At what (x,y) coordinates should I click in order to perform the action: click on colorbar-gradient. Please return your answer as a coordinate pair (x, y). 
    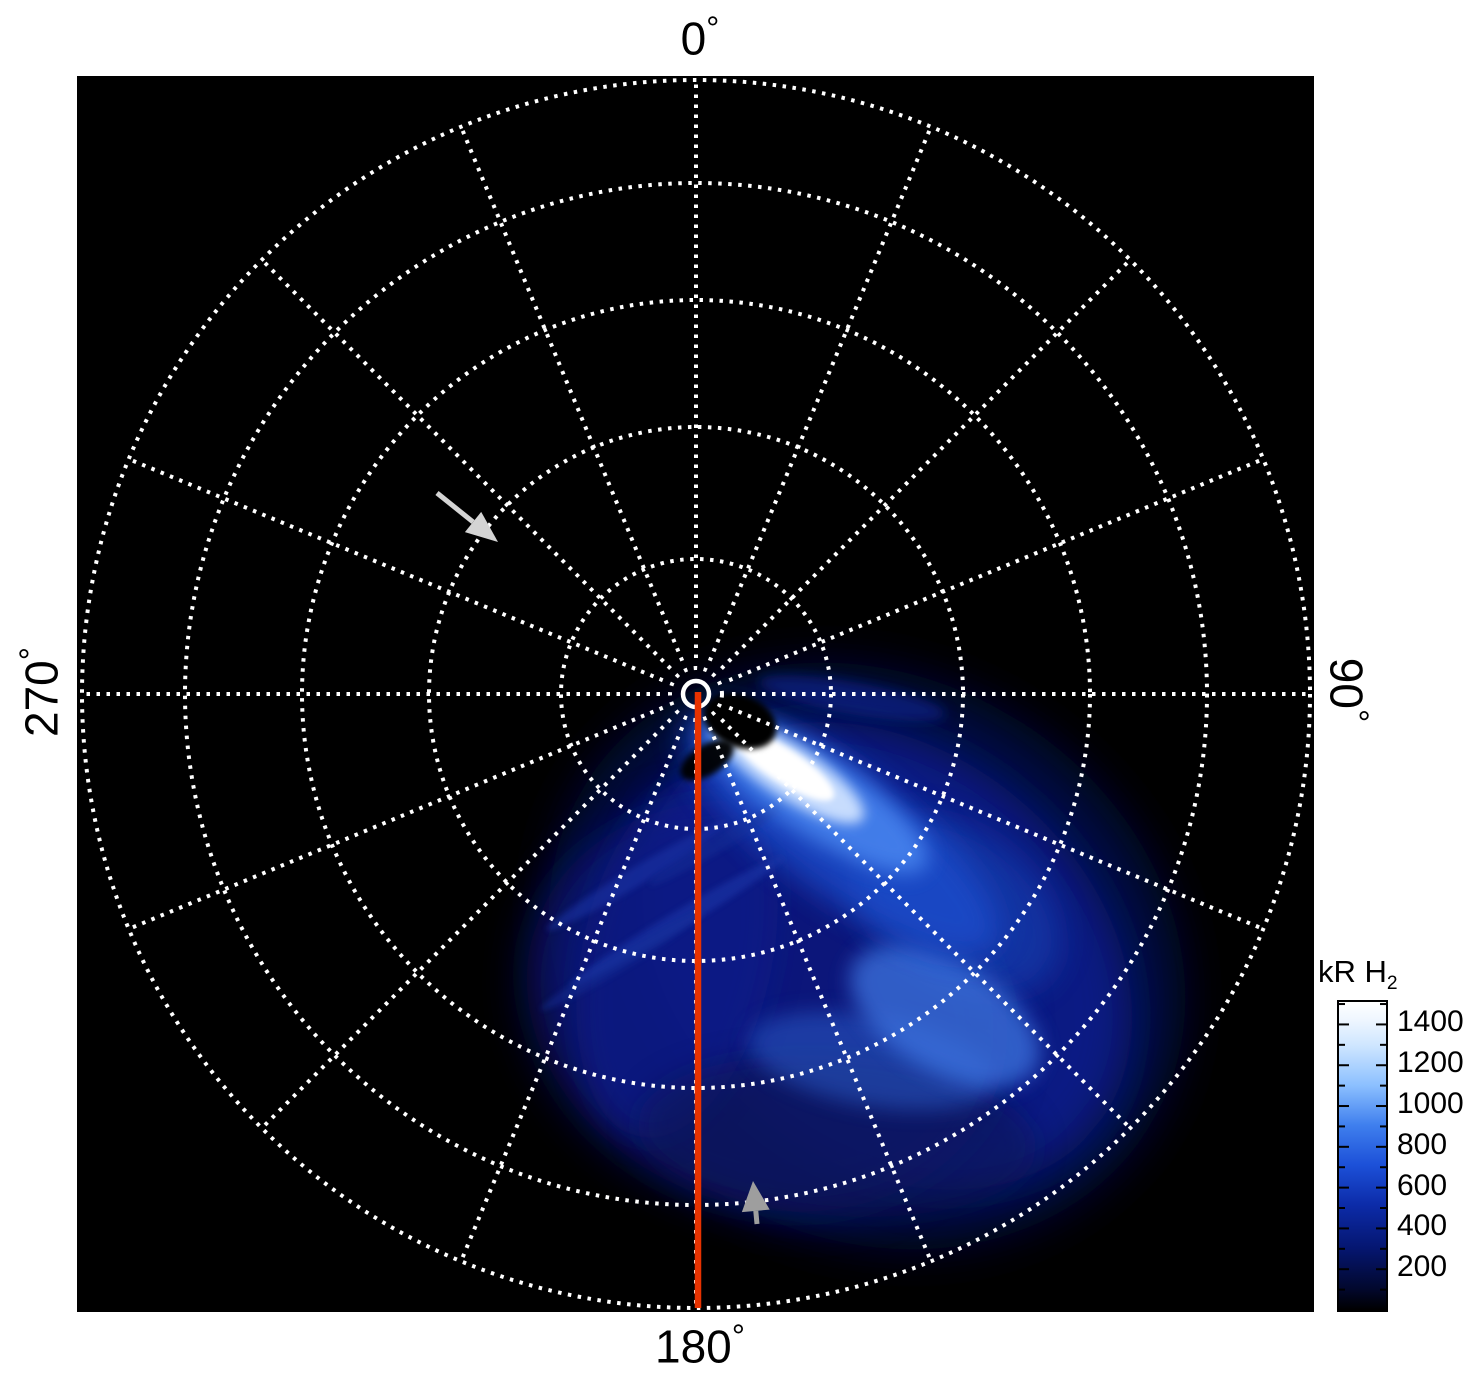
    Looking at the image, I should click on (1362, 1156).